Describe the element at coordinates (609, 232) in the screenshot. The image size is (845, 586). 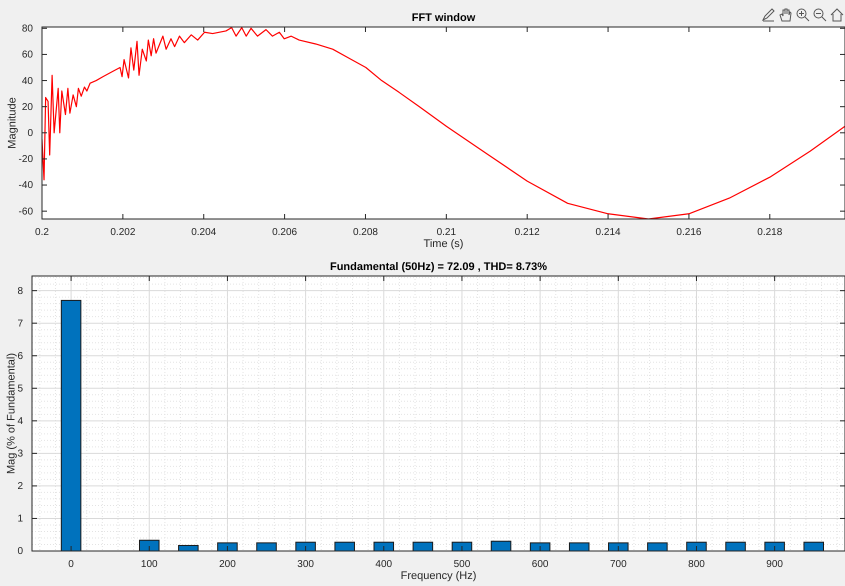
I see `x-tick-label: 0.214` at that location.